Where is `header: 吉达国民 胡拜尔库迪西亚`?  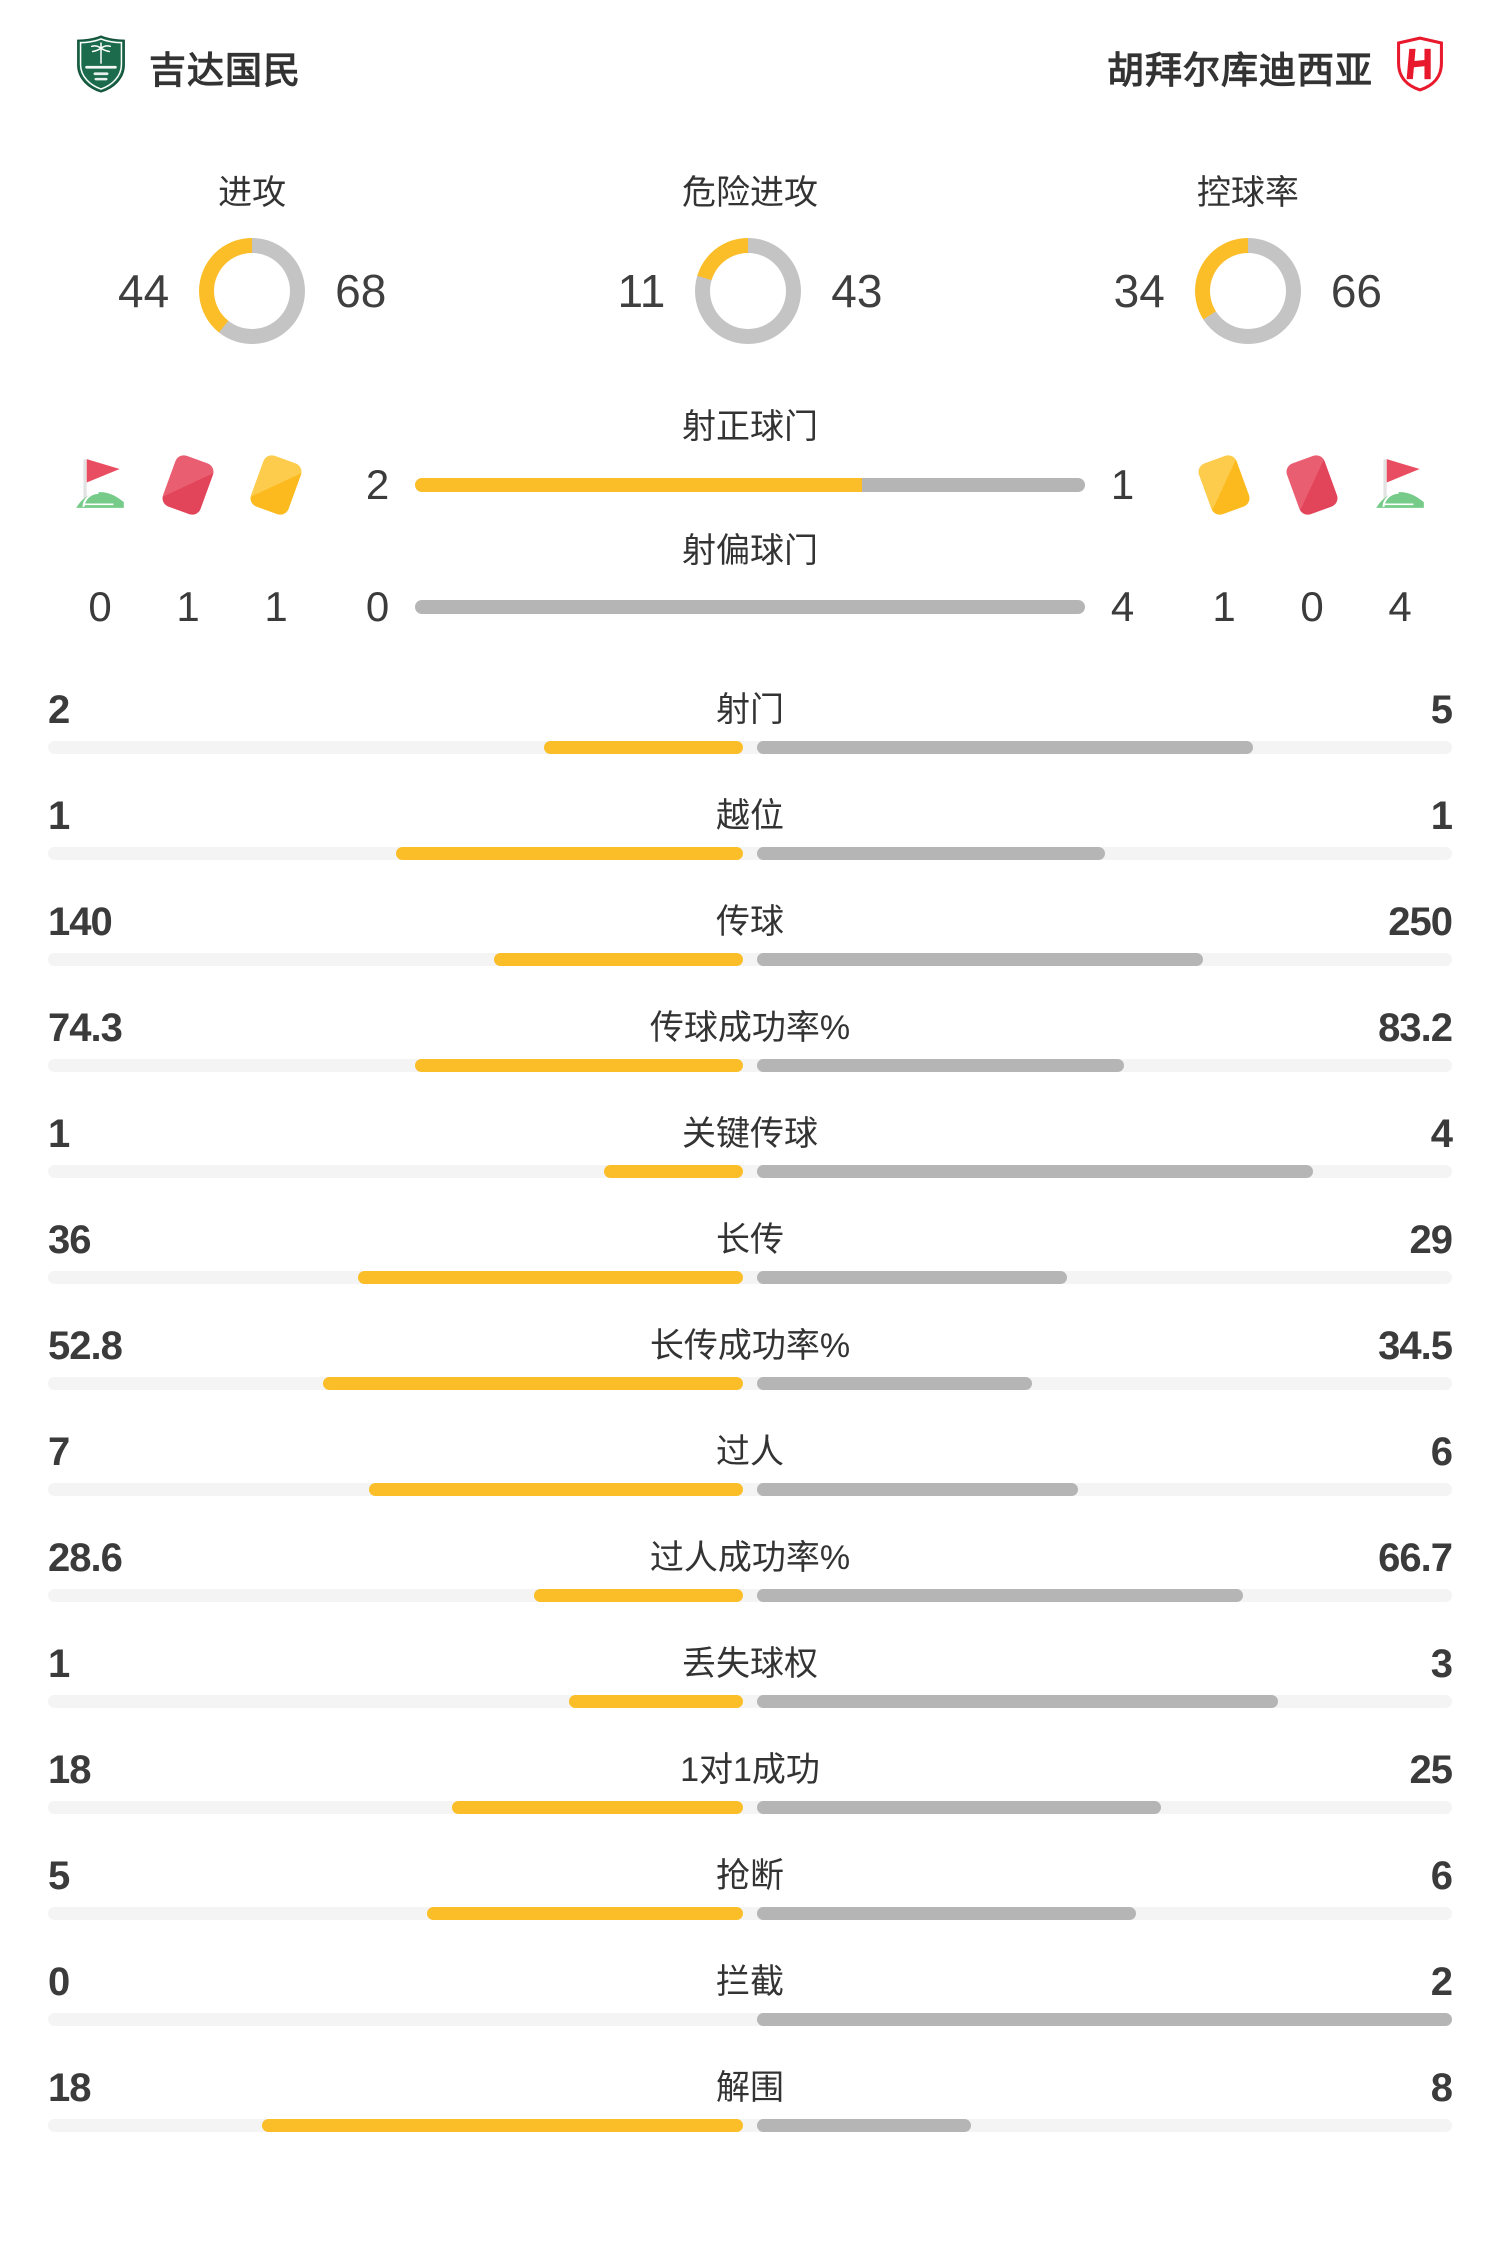 header: 吉达国民 胡拜尔库迪西亚 is located at coordinates (750, 49).